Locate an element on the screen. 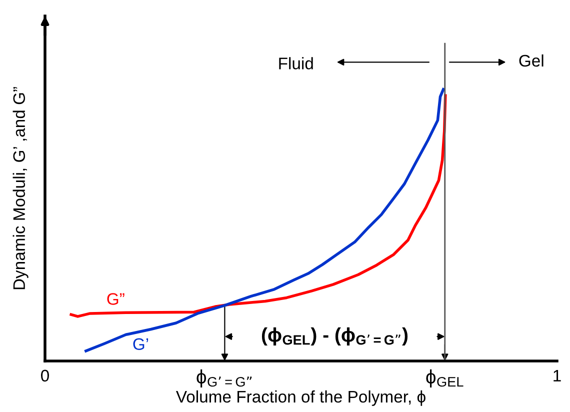 The height and width of the screenshot is (412, 570). annotation: (ϕ$_{GEL}$) - (ϕ$_{G’=G”}$) is located at coordinates (335, 336).